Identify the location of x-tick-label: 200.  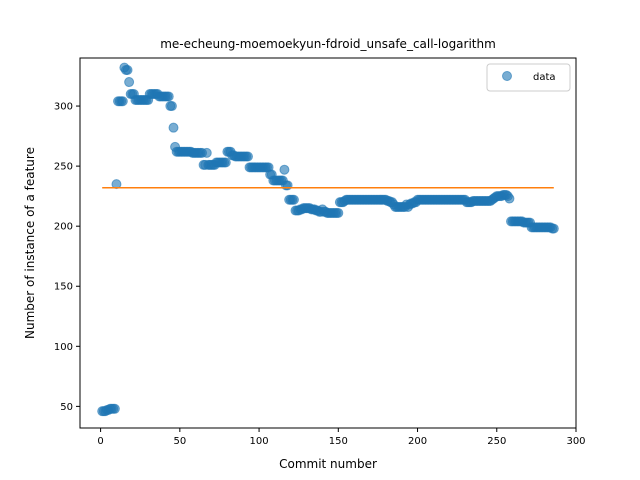
(417, 441).